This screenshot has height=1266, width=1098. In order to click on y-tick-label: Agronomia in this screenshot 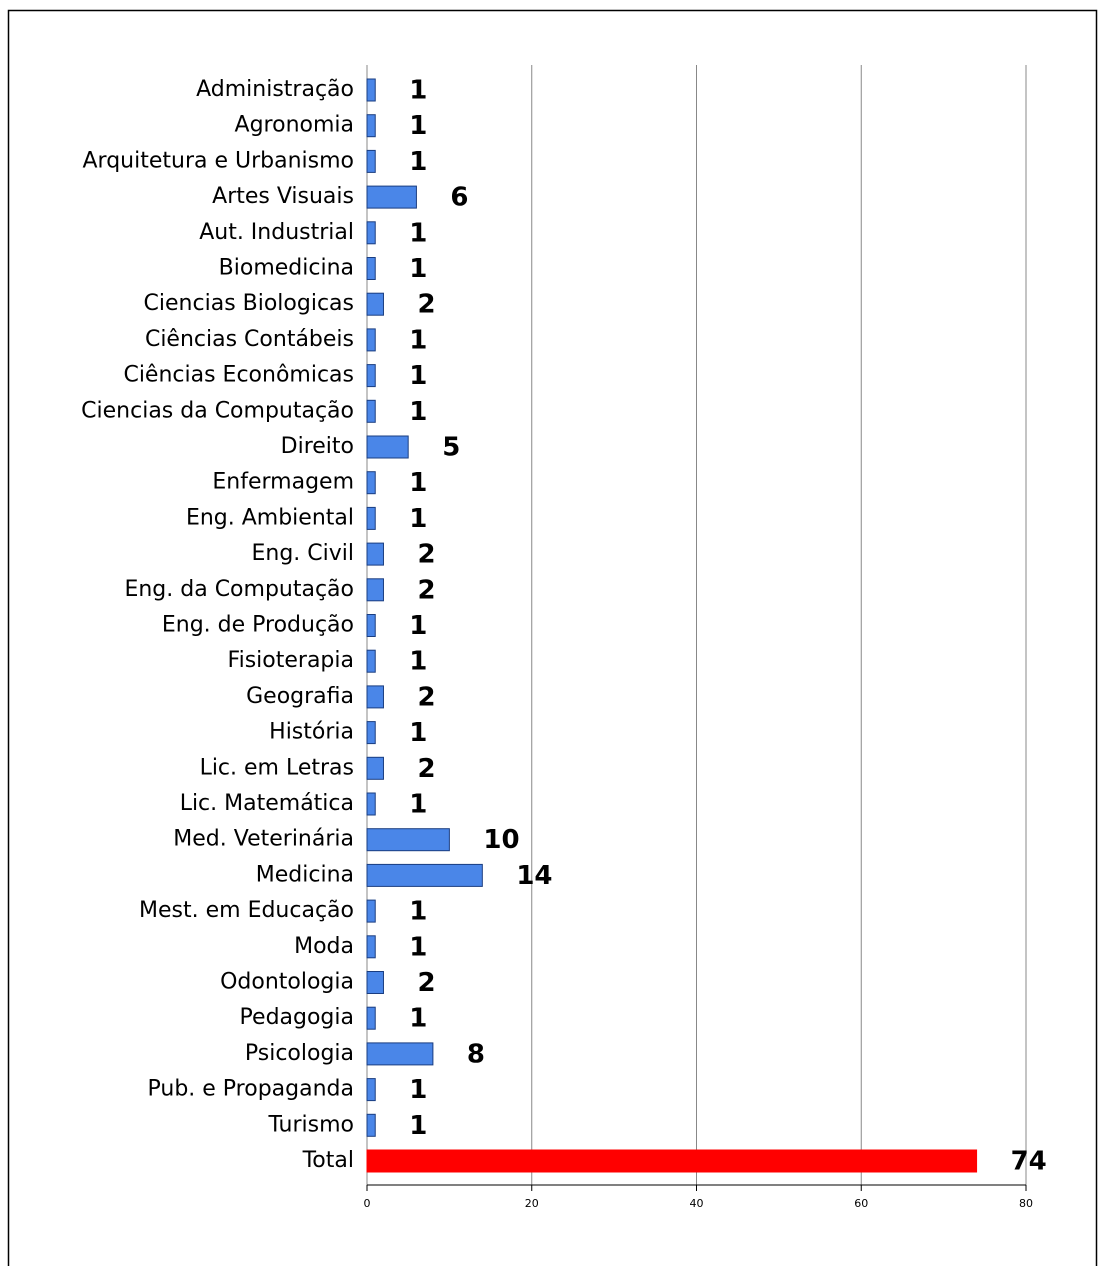, I will do `click(294, 125)`.